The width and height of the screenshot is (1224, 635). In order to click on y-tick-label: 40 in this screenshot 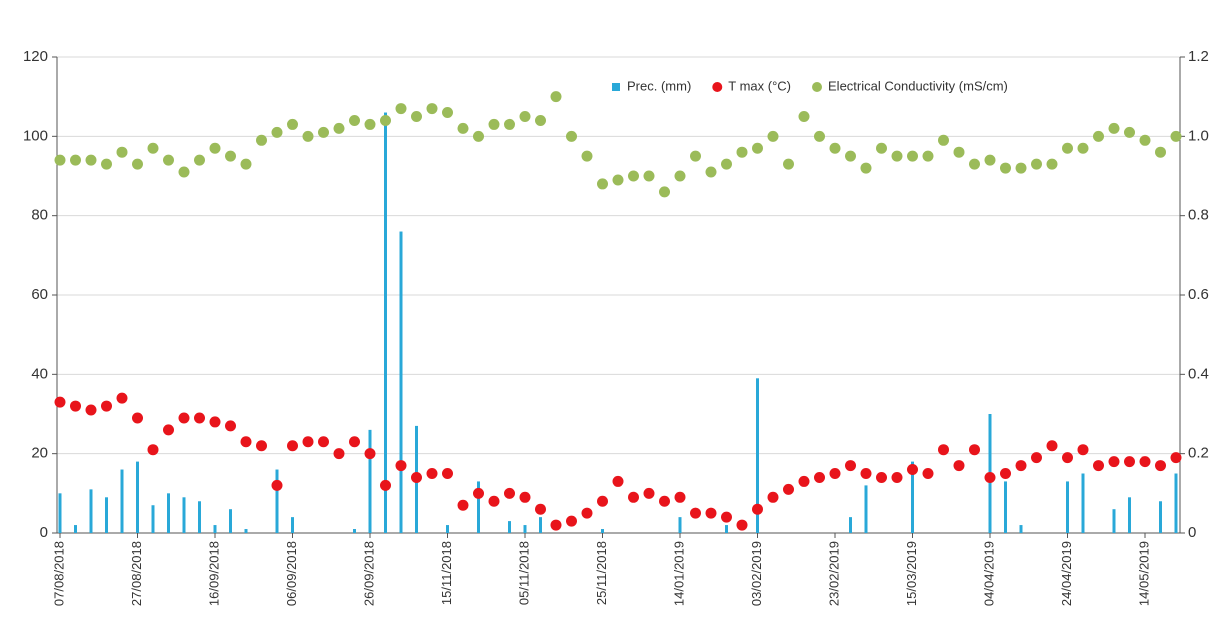, I will do `click(39, 373)`.